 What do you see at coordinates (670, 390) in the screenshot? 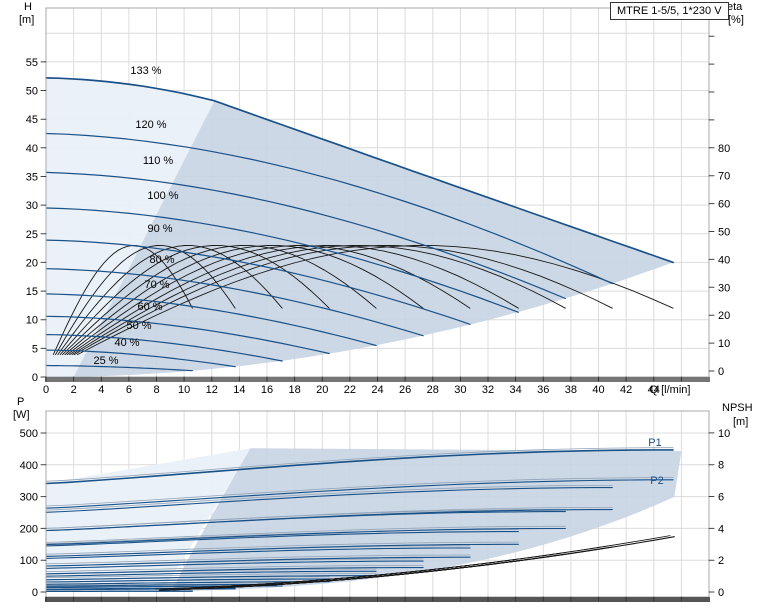
I see `svg-text: Q [l/min]` at bounding box center [670, 390].